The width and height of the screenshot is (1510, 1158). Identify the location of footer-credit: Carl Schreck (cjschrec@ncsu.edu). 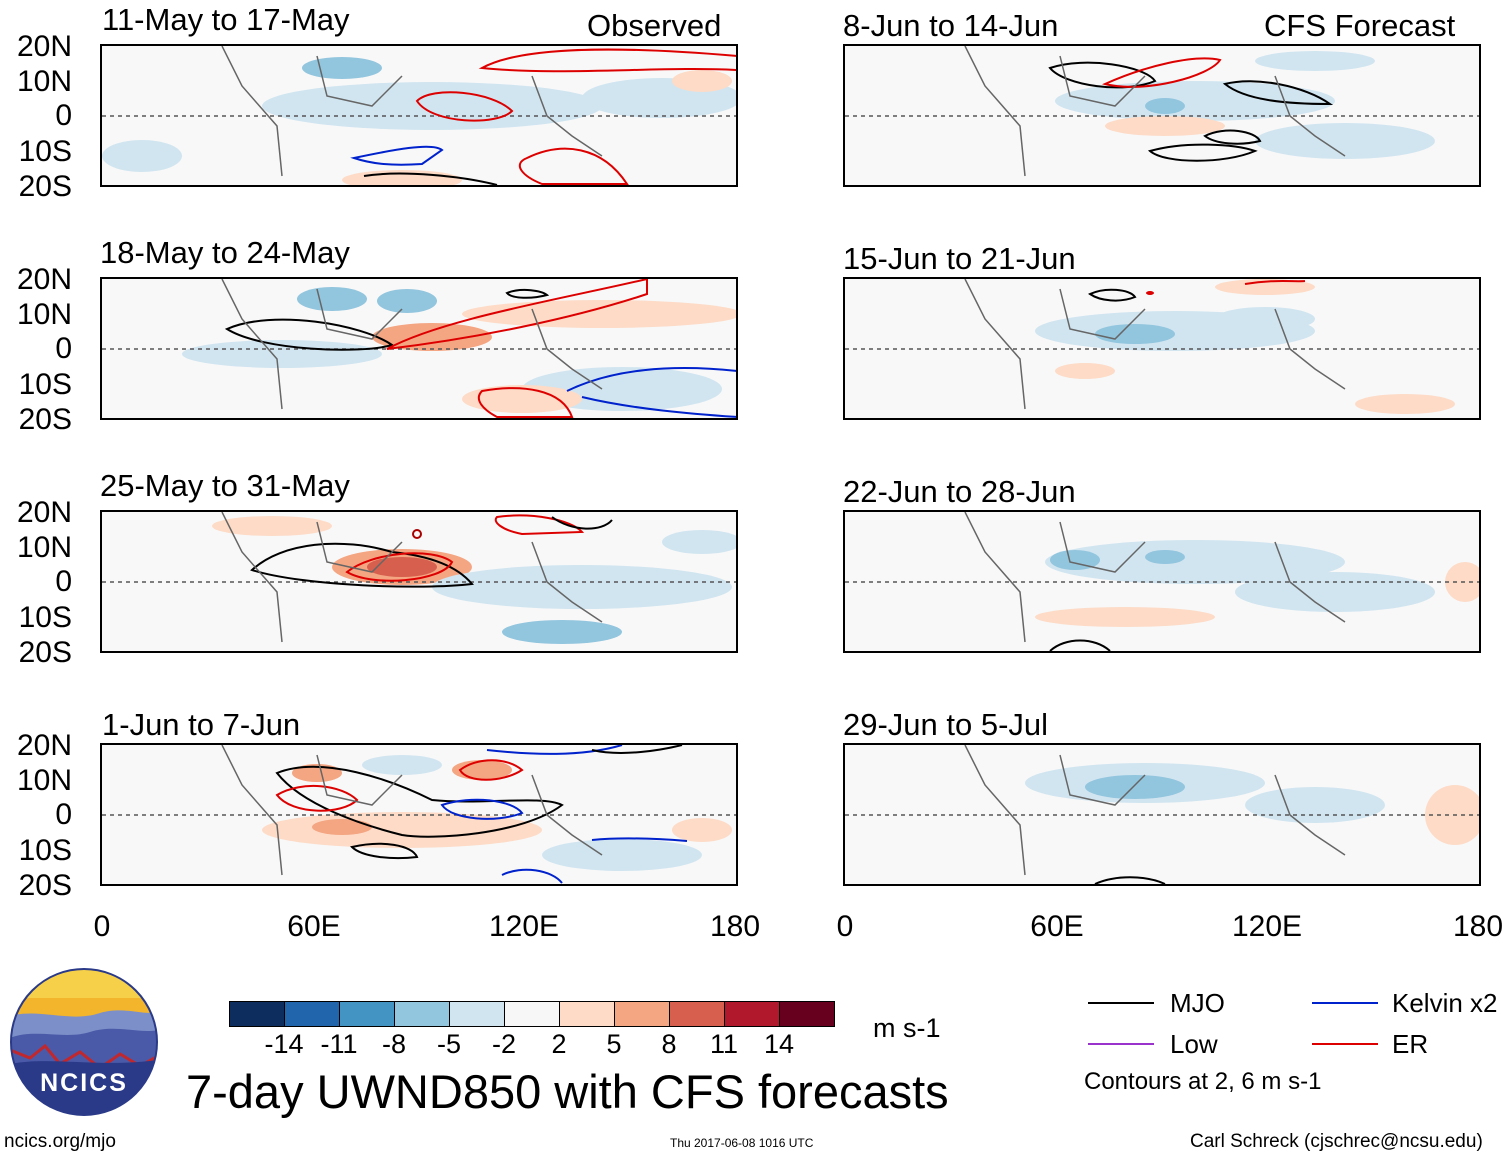
(1336, 1141).